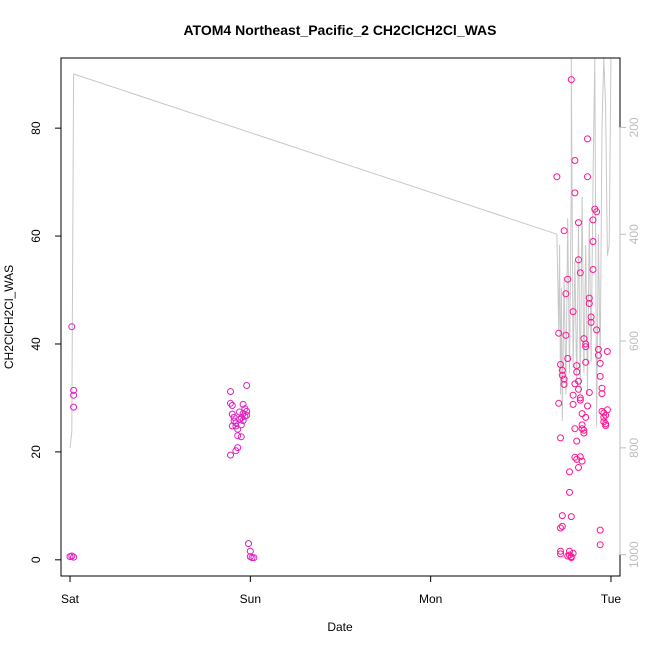  What do you see at coordinates (36, 236) in the screenshot?
I see `y-tick-label: 60` at bounding box center [36, 236].